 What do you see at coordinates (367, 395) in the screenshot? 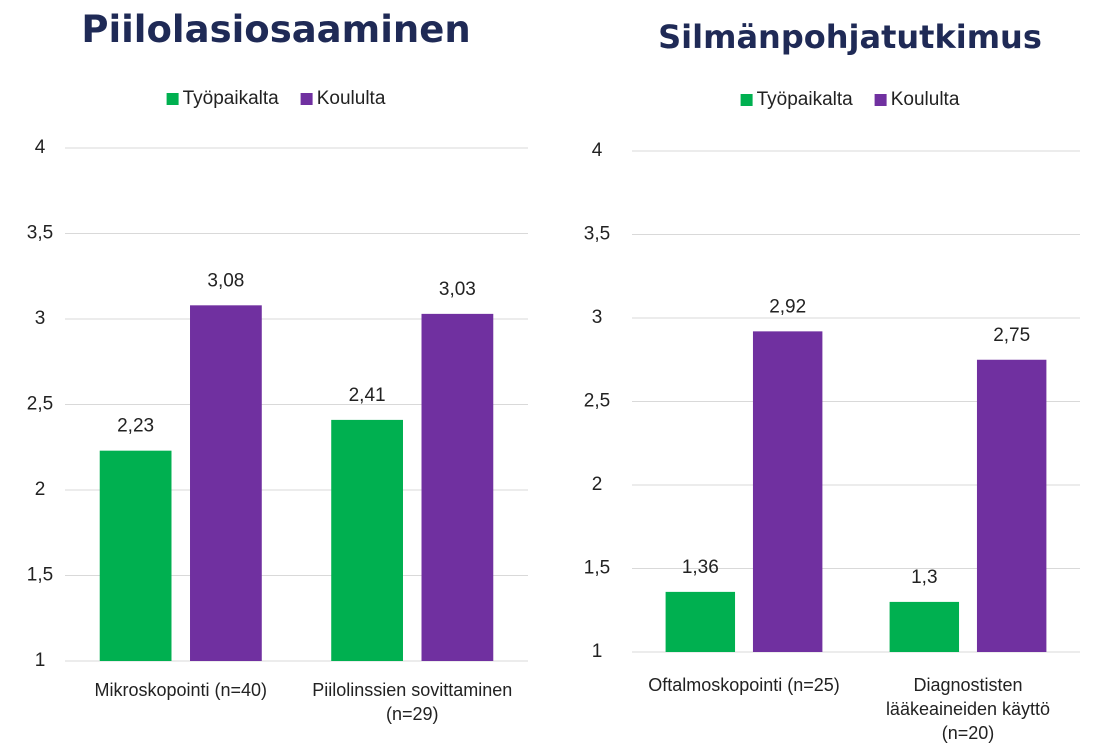
I see `value-label: 2,41` at bounding box center [367, 395].